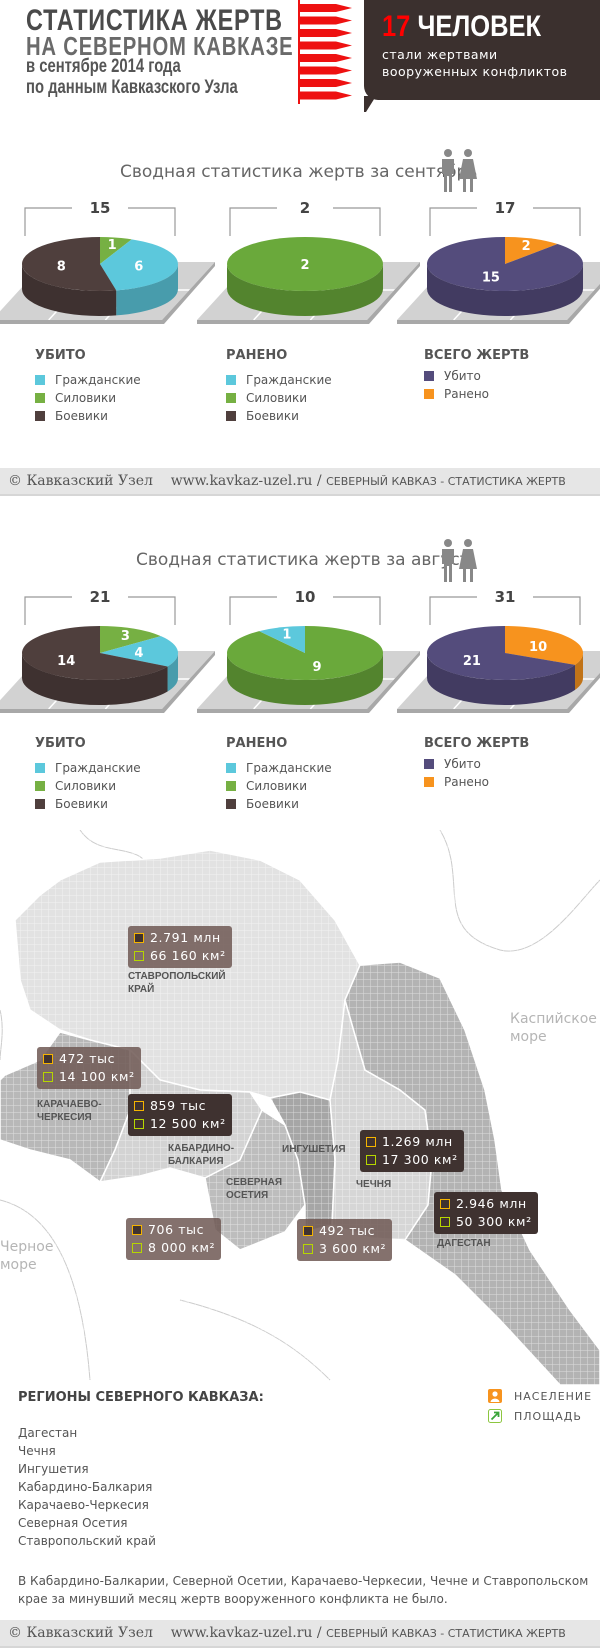 Image resolution: width=600 pixels, height=1650 pixels. What do you see at coordinates (160, 46) in the screenshot?
I see `header-subtitle: НА СЕВЕРНОМ КАВКАЗЕ` at bounding box center [160, 46].